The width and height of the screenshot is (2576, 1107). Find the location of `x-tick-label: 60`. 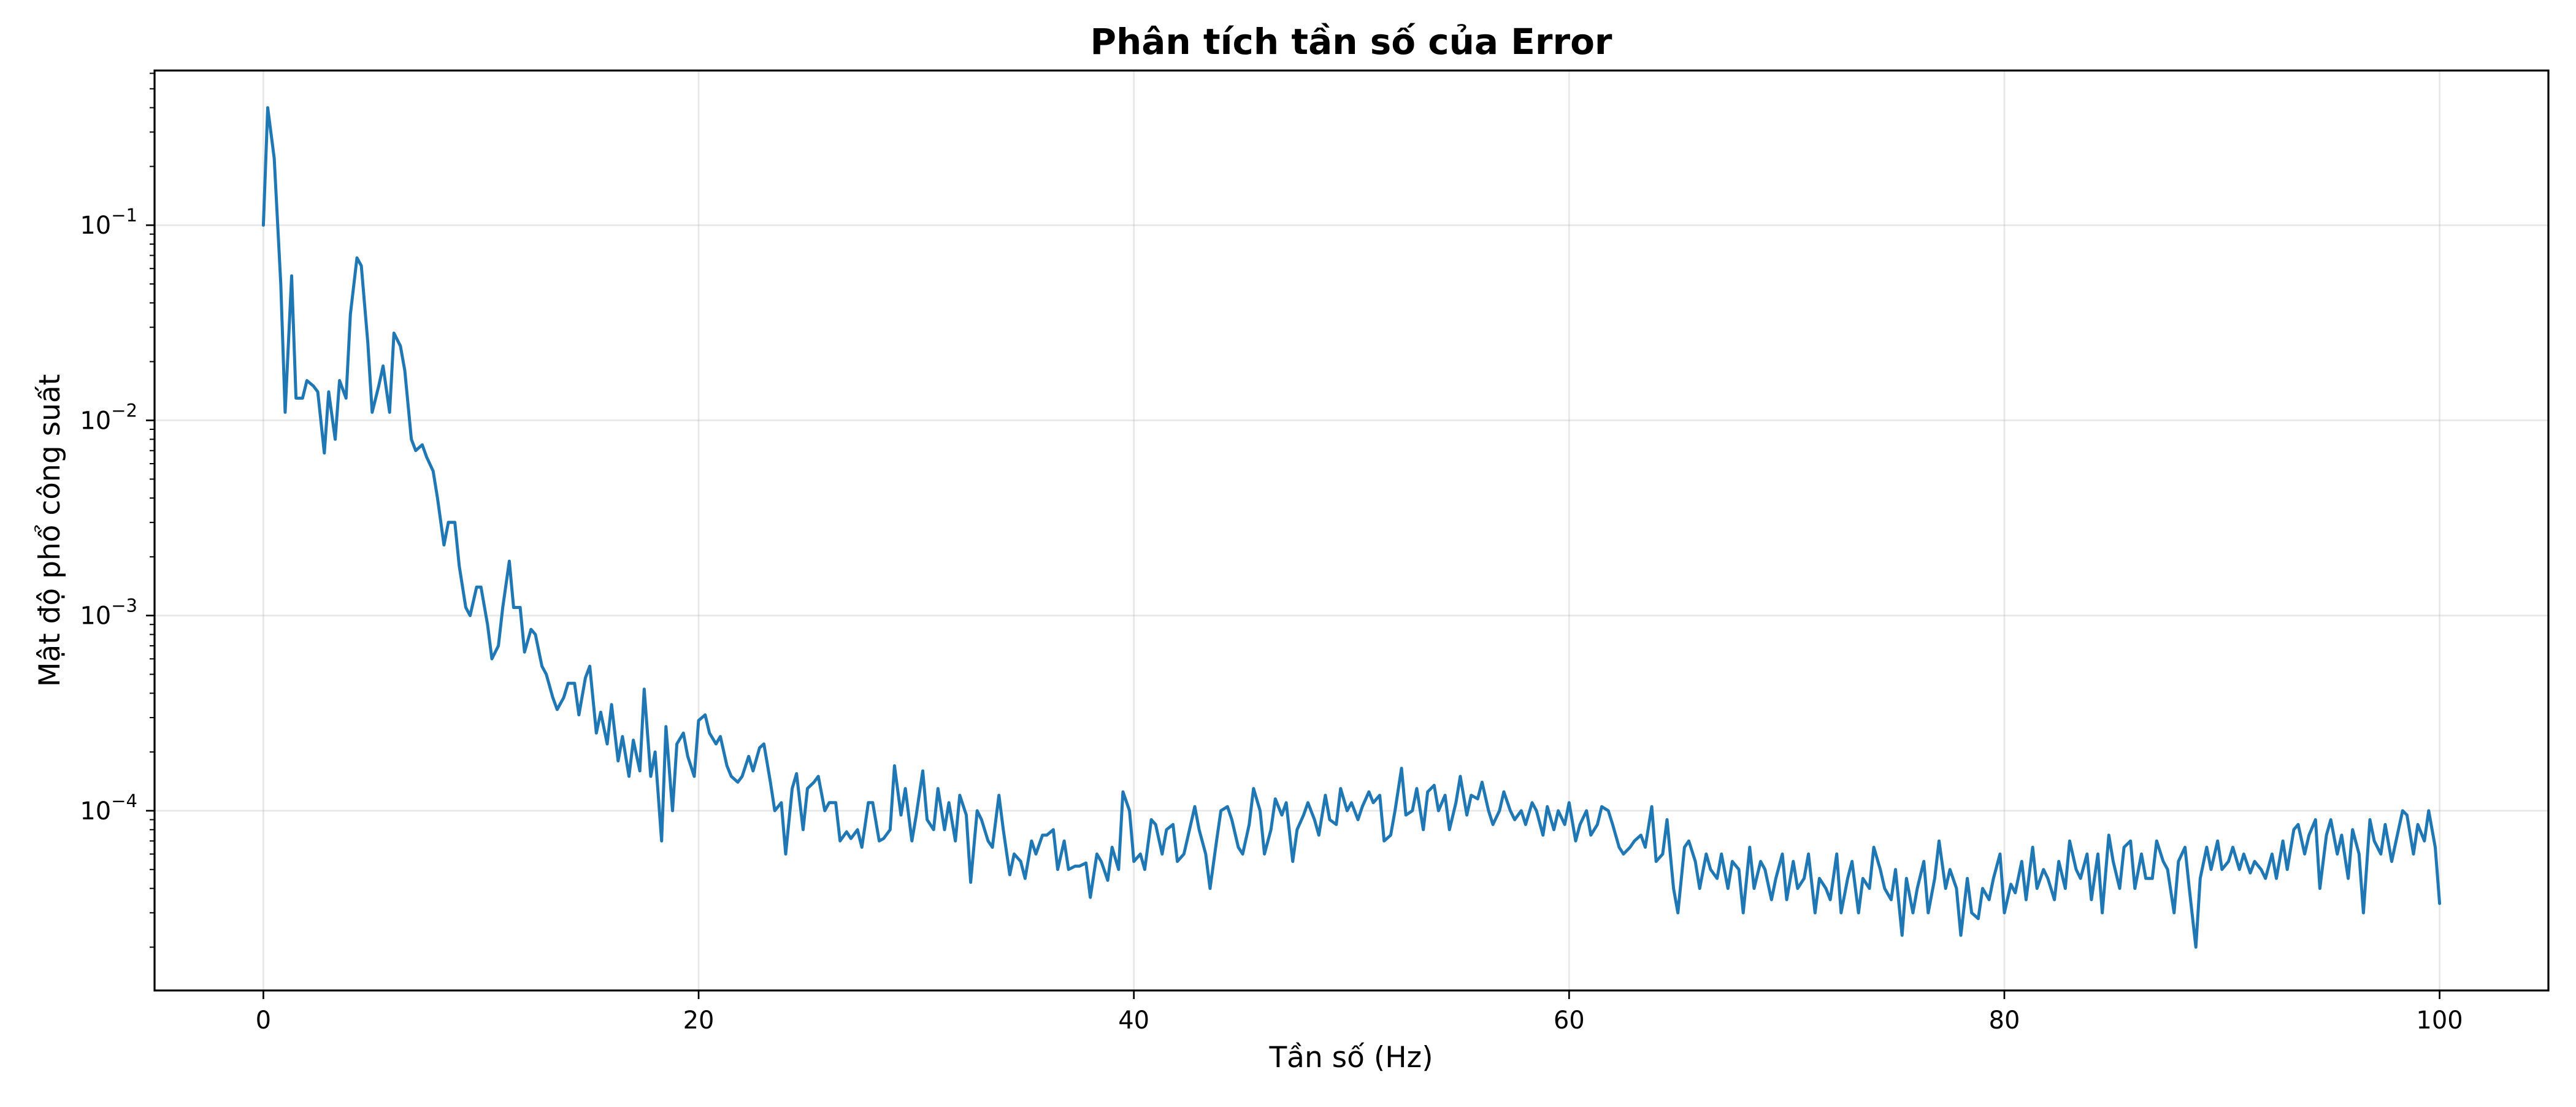

x-tick-label: 60 is located at coordinates (1569, 1020).